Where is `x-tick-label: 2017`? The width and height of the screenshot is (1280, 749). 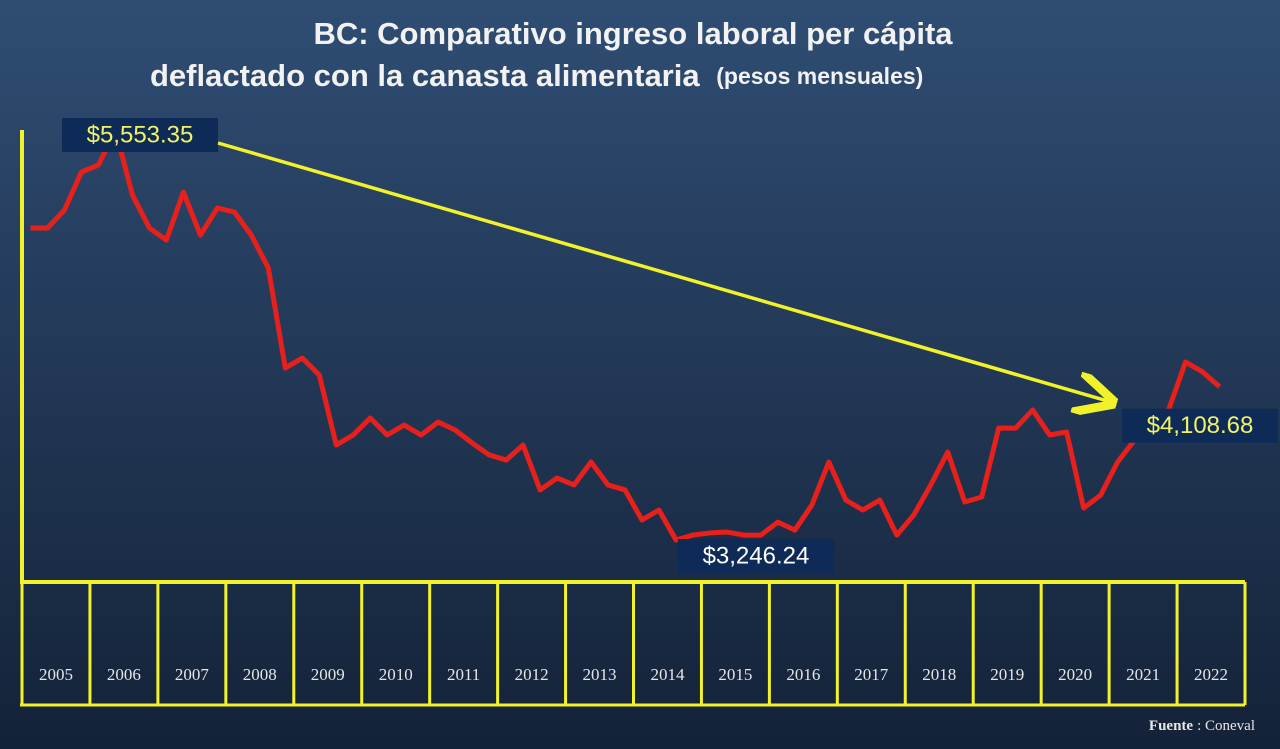 x-tick-label: 2017 is located at coordinates (871, 674).